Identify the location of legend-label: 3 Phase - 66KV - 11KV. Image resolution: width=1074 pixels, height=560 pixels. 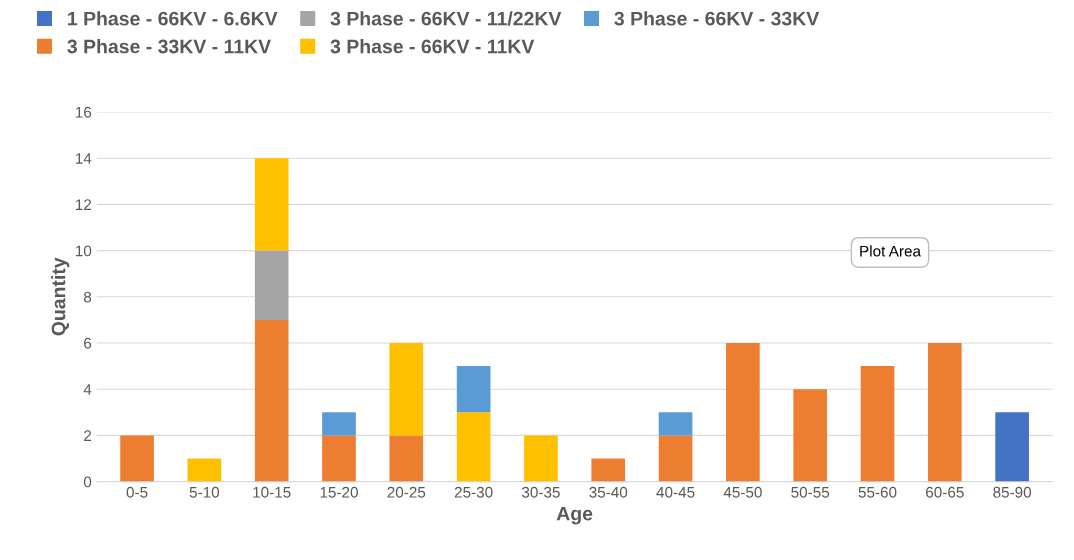
(432, 46).